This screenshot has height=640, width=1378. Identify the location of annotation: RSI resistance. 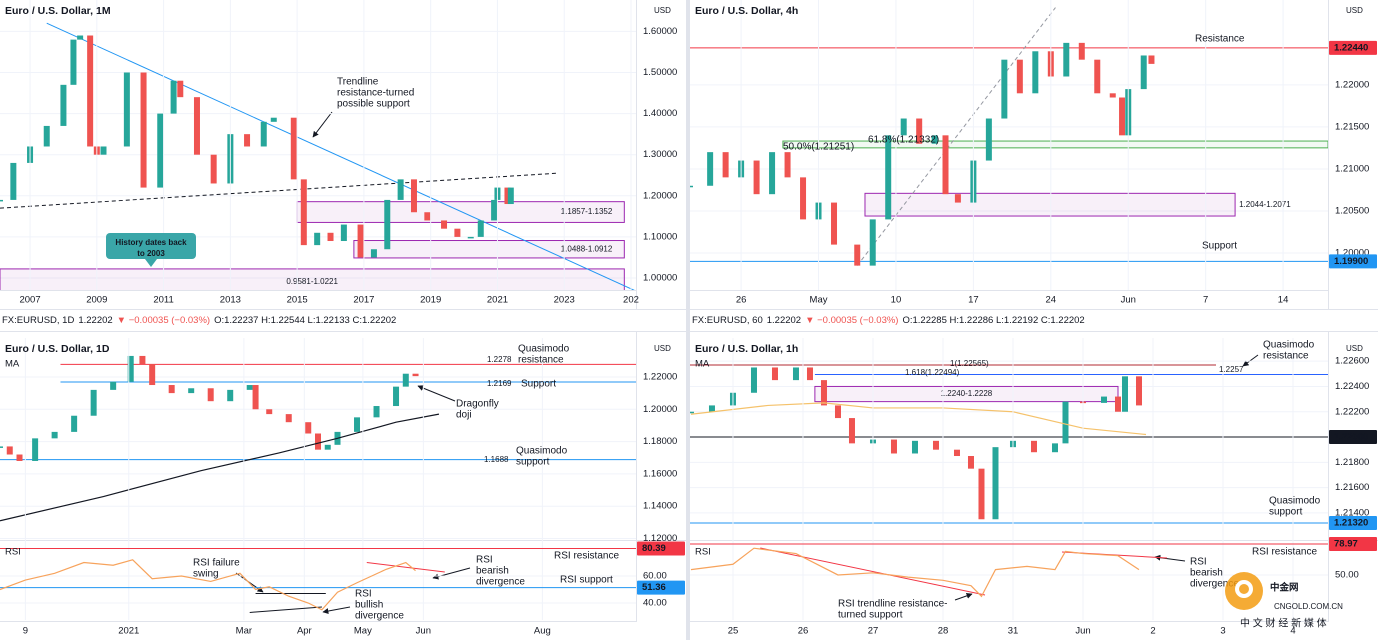
(1284, 552).